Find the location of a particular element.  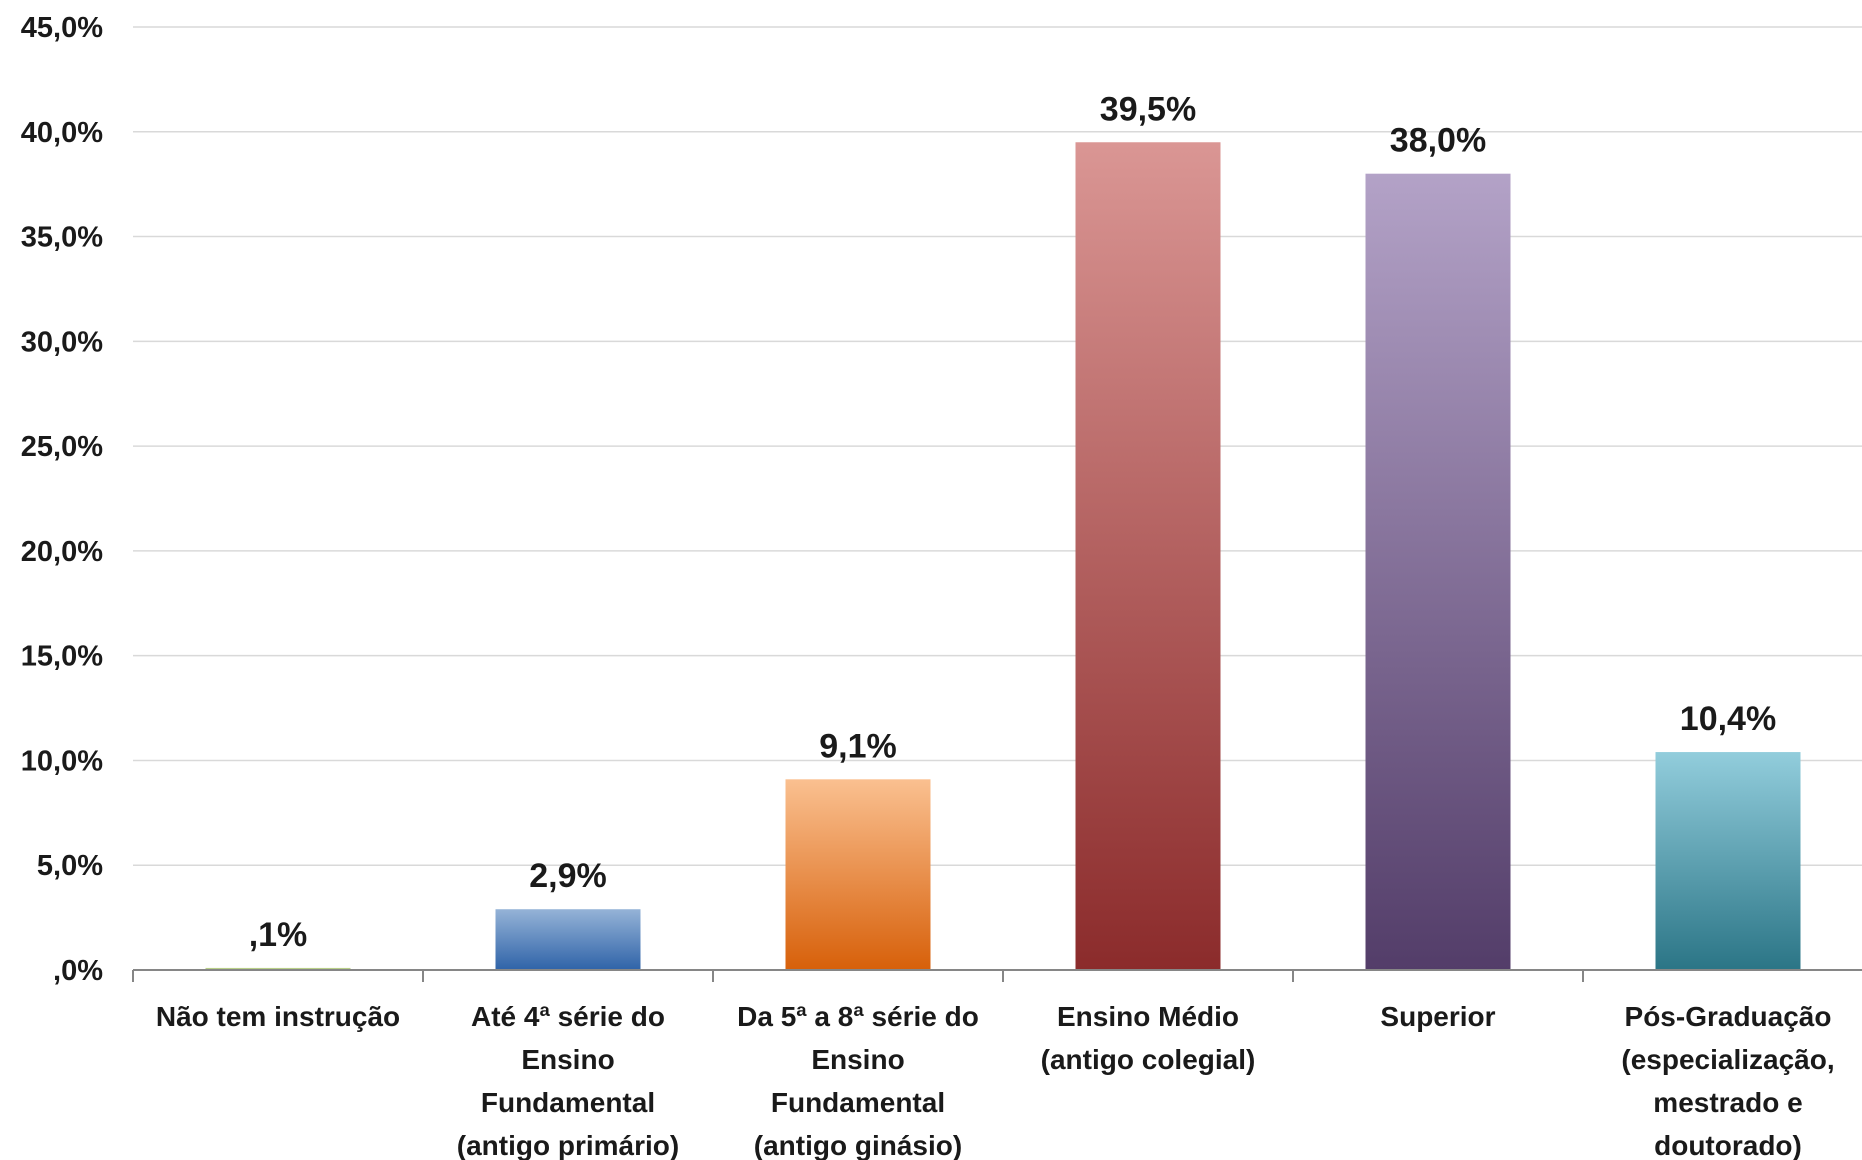

y-tick-label: ,0% is located at coordinates (78, 971).